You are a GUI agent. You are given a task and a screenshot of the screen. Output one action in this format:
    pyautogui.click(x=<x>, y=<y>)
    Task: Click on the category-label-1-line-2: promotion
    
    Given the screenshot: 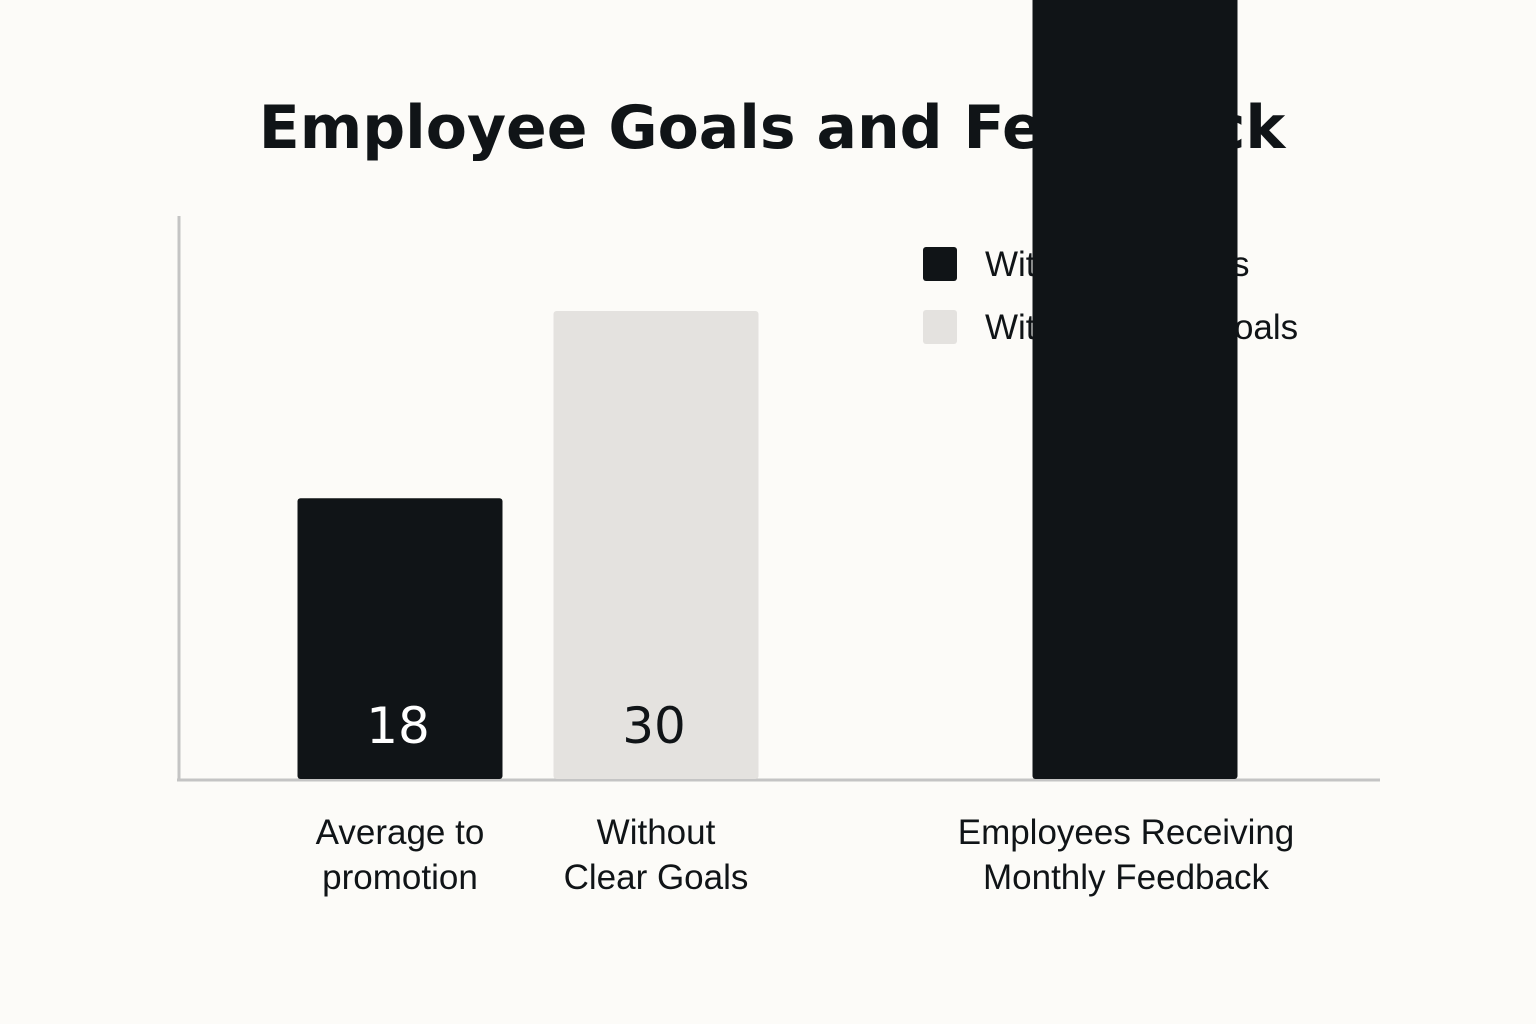 What is the action you would take?
    pyautogui.click(x=400, y=877)
    